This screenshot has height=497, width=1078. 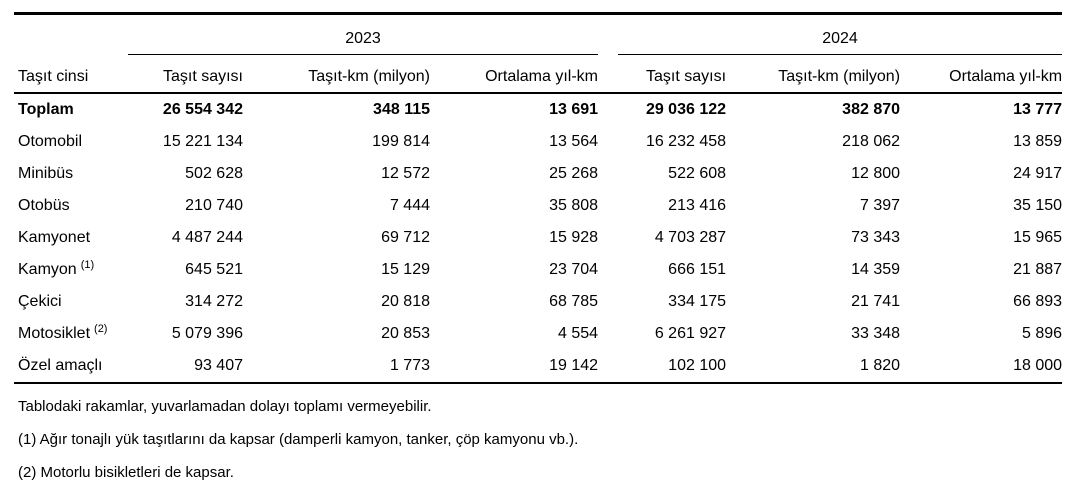 I want to click on row-label: Motosiklet (2), so click(x=63, y=333).